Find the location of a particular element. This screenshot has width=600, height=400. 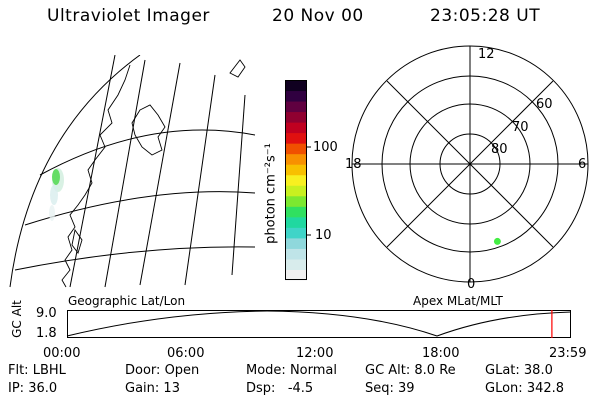

dsp-field: Dsp: -4.5 is located at coordinates (279, 388).